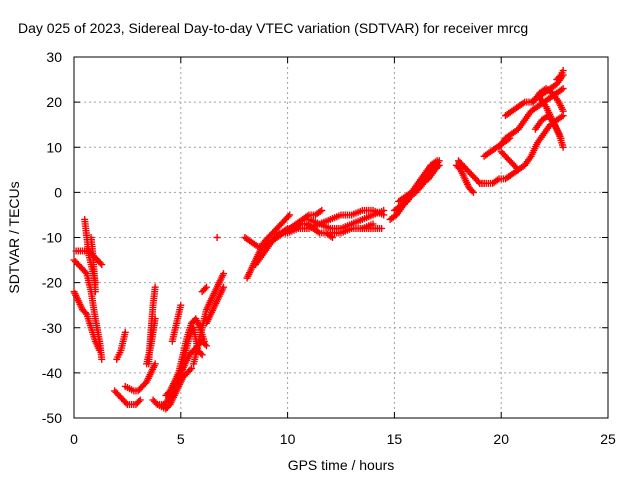 The height and width of the screenshot is (480, 640). I want to click on y-tick-label: -50, so click(52, 418).